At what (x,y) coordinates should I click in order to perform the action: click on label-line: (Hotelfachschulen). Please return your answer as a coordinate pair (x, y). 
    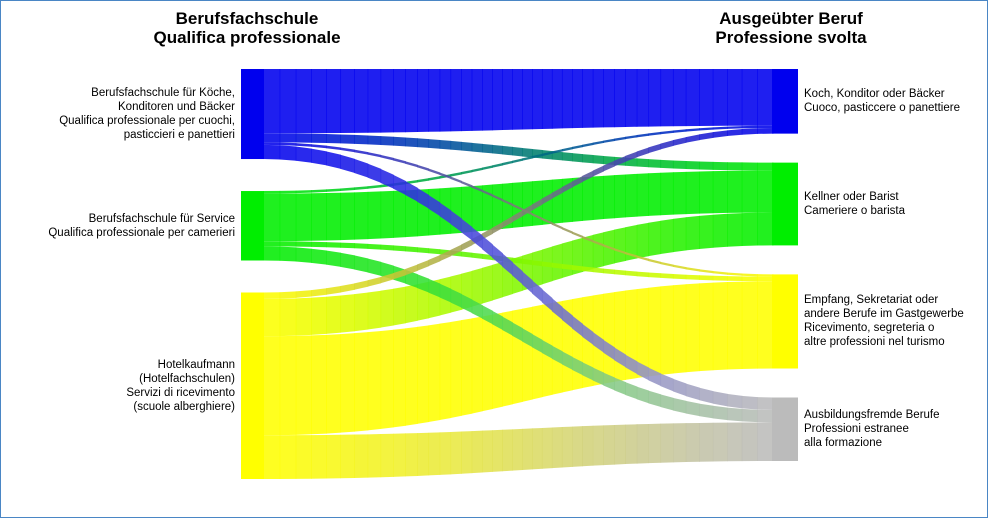
    Looking at the image, I should click on (187, 378).